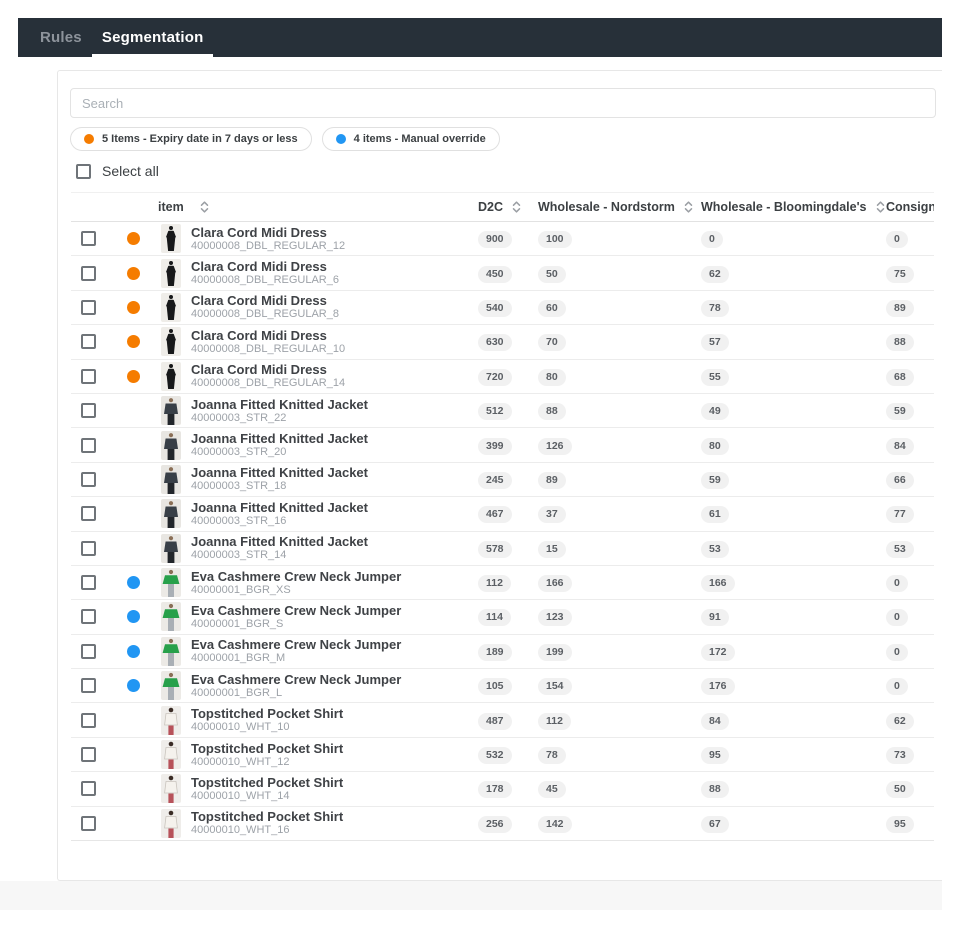 The width and height of the screenshot is (959, 944). Describe the element at coordinates (200, 139) in the screenshot. I see `filter-chip-label: 5 Items - Expiry date in 7 days or less` at that location.